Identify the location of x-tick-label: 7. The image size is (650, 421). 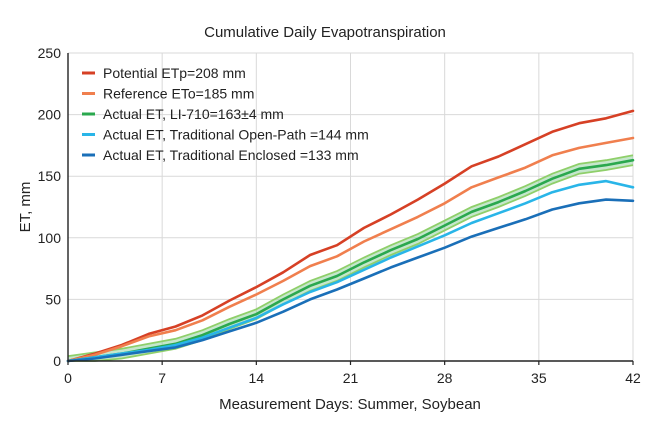
(162, 378).